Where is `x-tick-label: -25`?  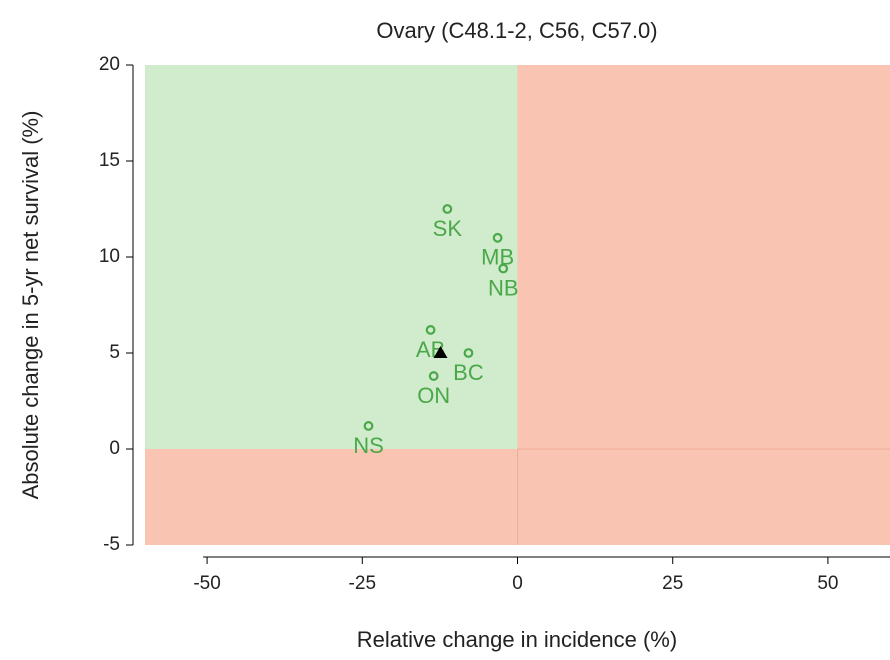 x-tick-label: -25 is located at coordinates (362, 583).